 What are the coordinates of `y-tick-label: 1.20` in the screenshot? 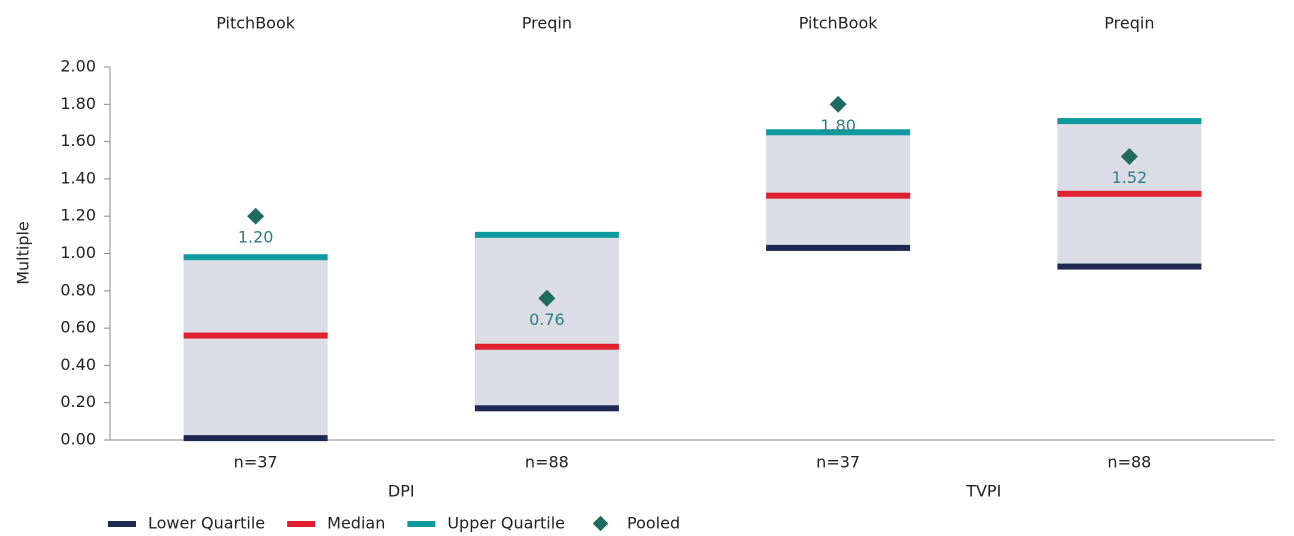 It's located at (78, 215).